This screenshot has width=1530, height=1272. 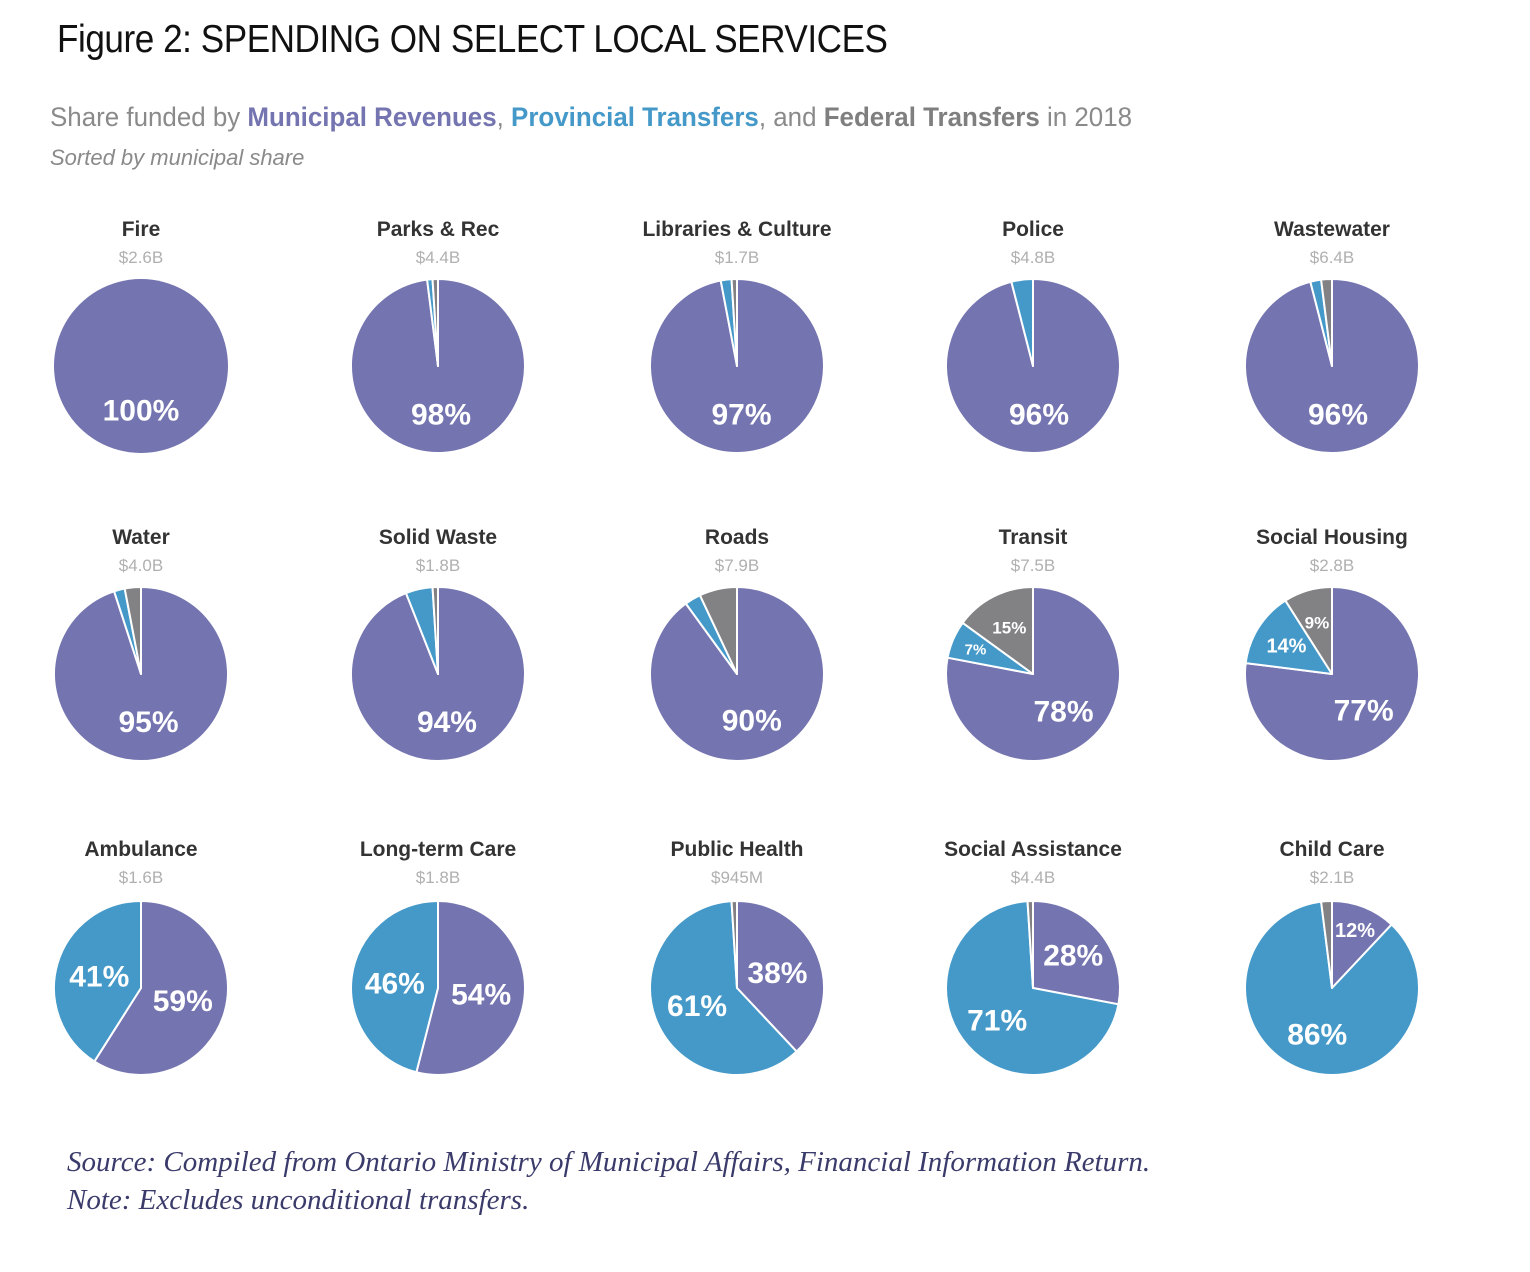 What do you see at coordinates (1332, 537) in the screenshot?
I see `pie-title: Social Housing` at bounding box center [1332, 537].